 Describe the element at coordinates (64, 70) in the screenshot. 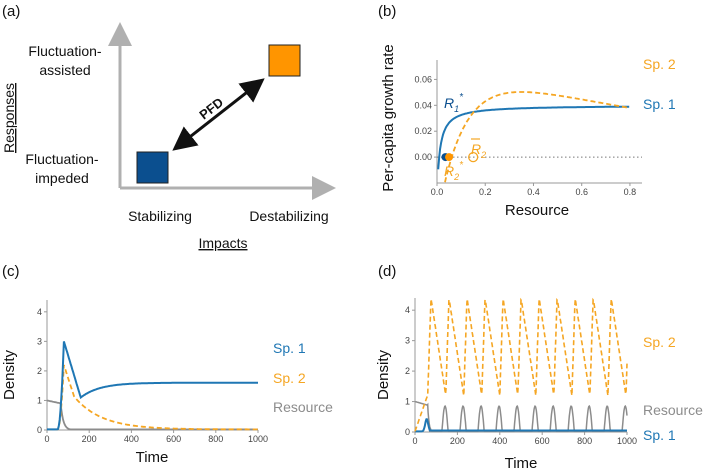

I see `y-top-line2: assisted` at that location.